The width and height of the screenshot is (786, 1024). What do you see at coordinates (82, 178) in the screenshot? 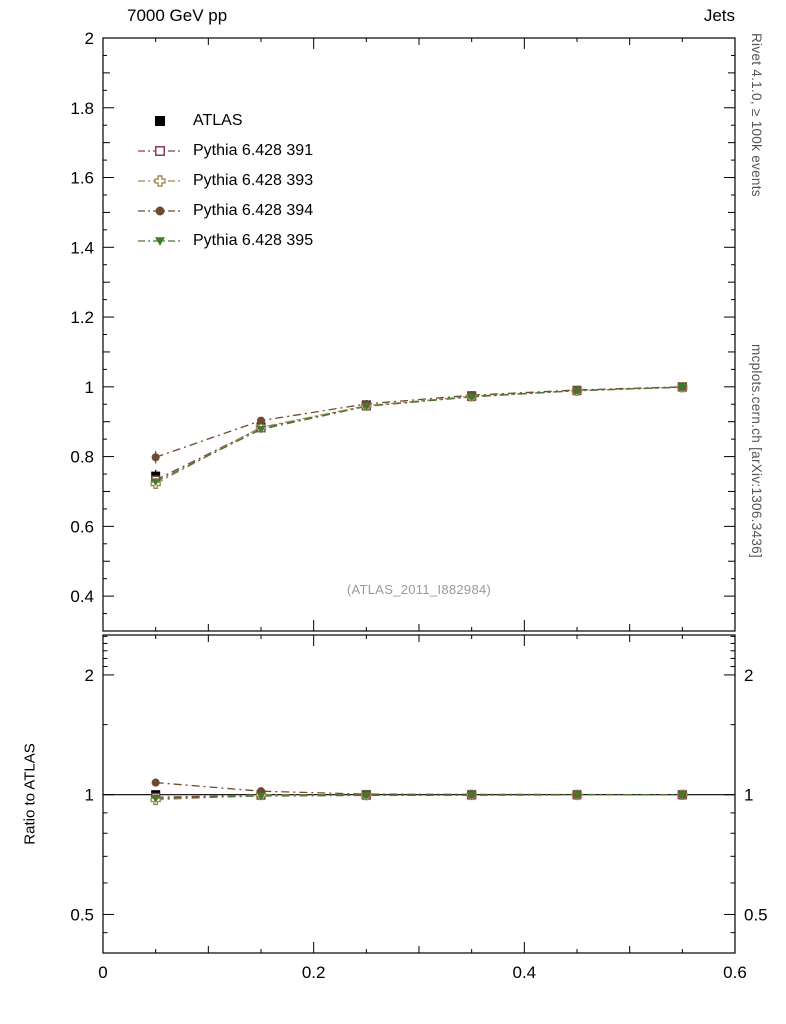
I see `svg-text: 1.6` at bounding box center [82, 178].